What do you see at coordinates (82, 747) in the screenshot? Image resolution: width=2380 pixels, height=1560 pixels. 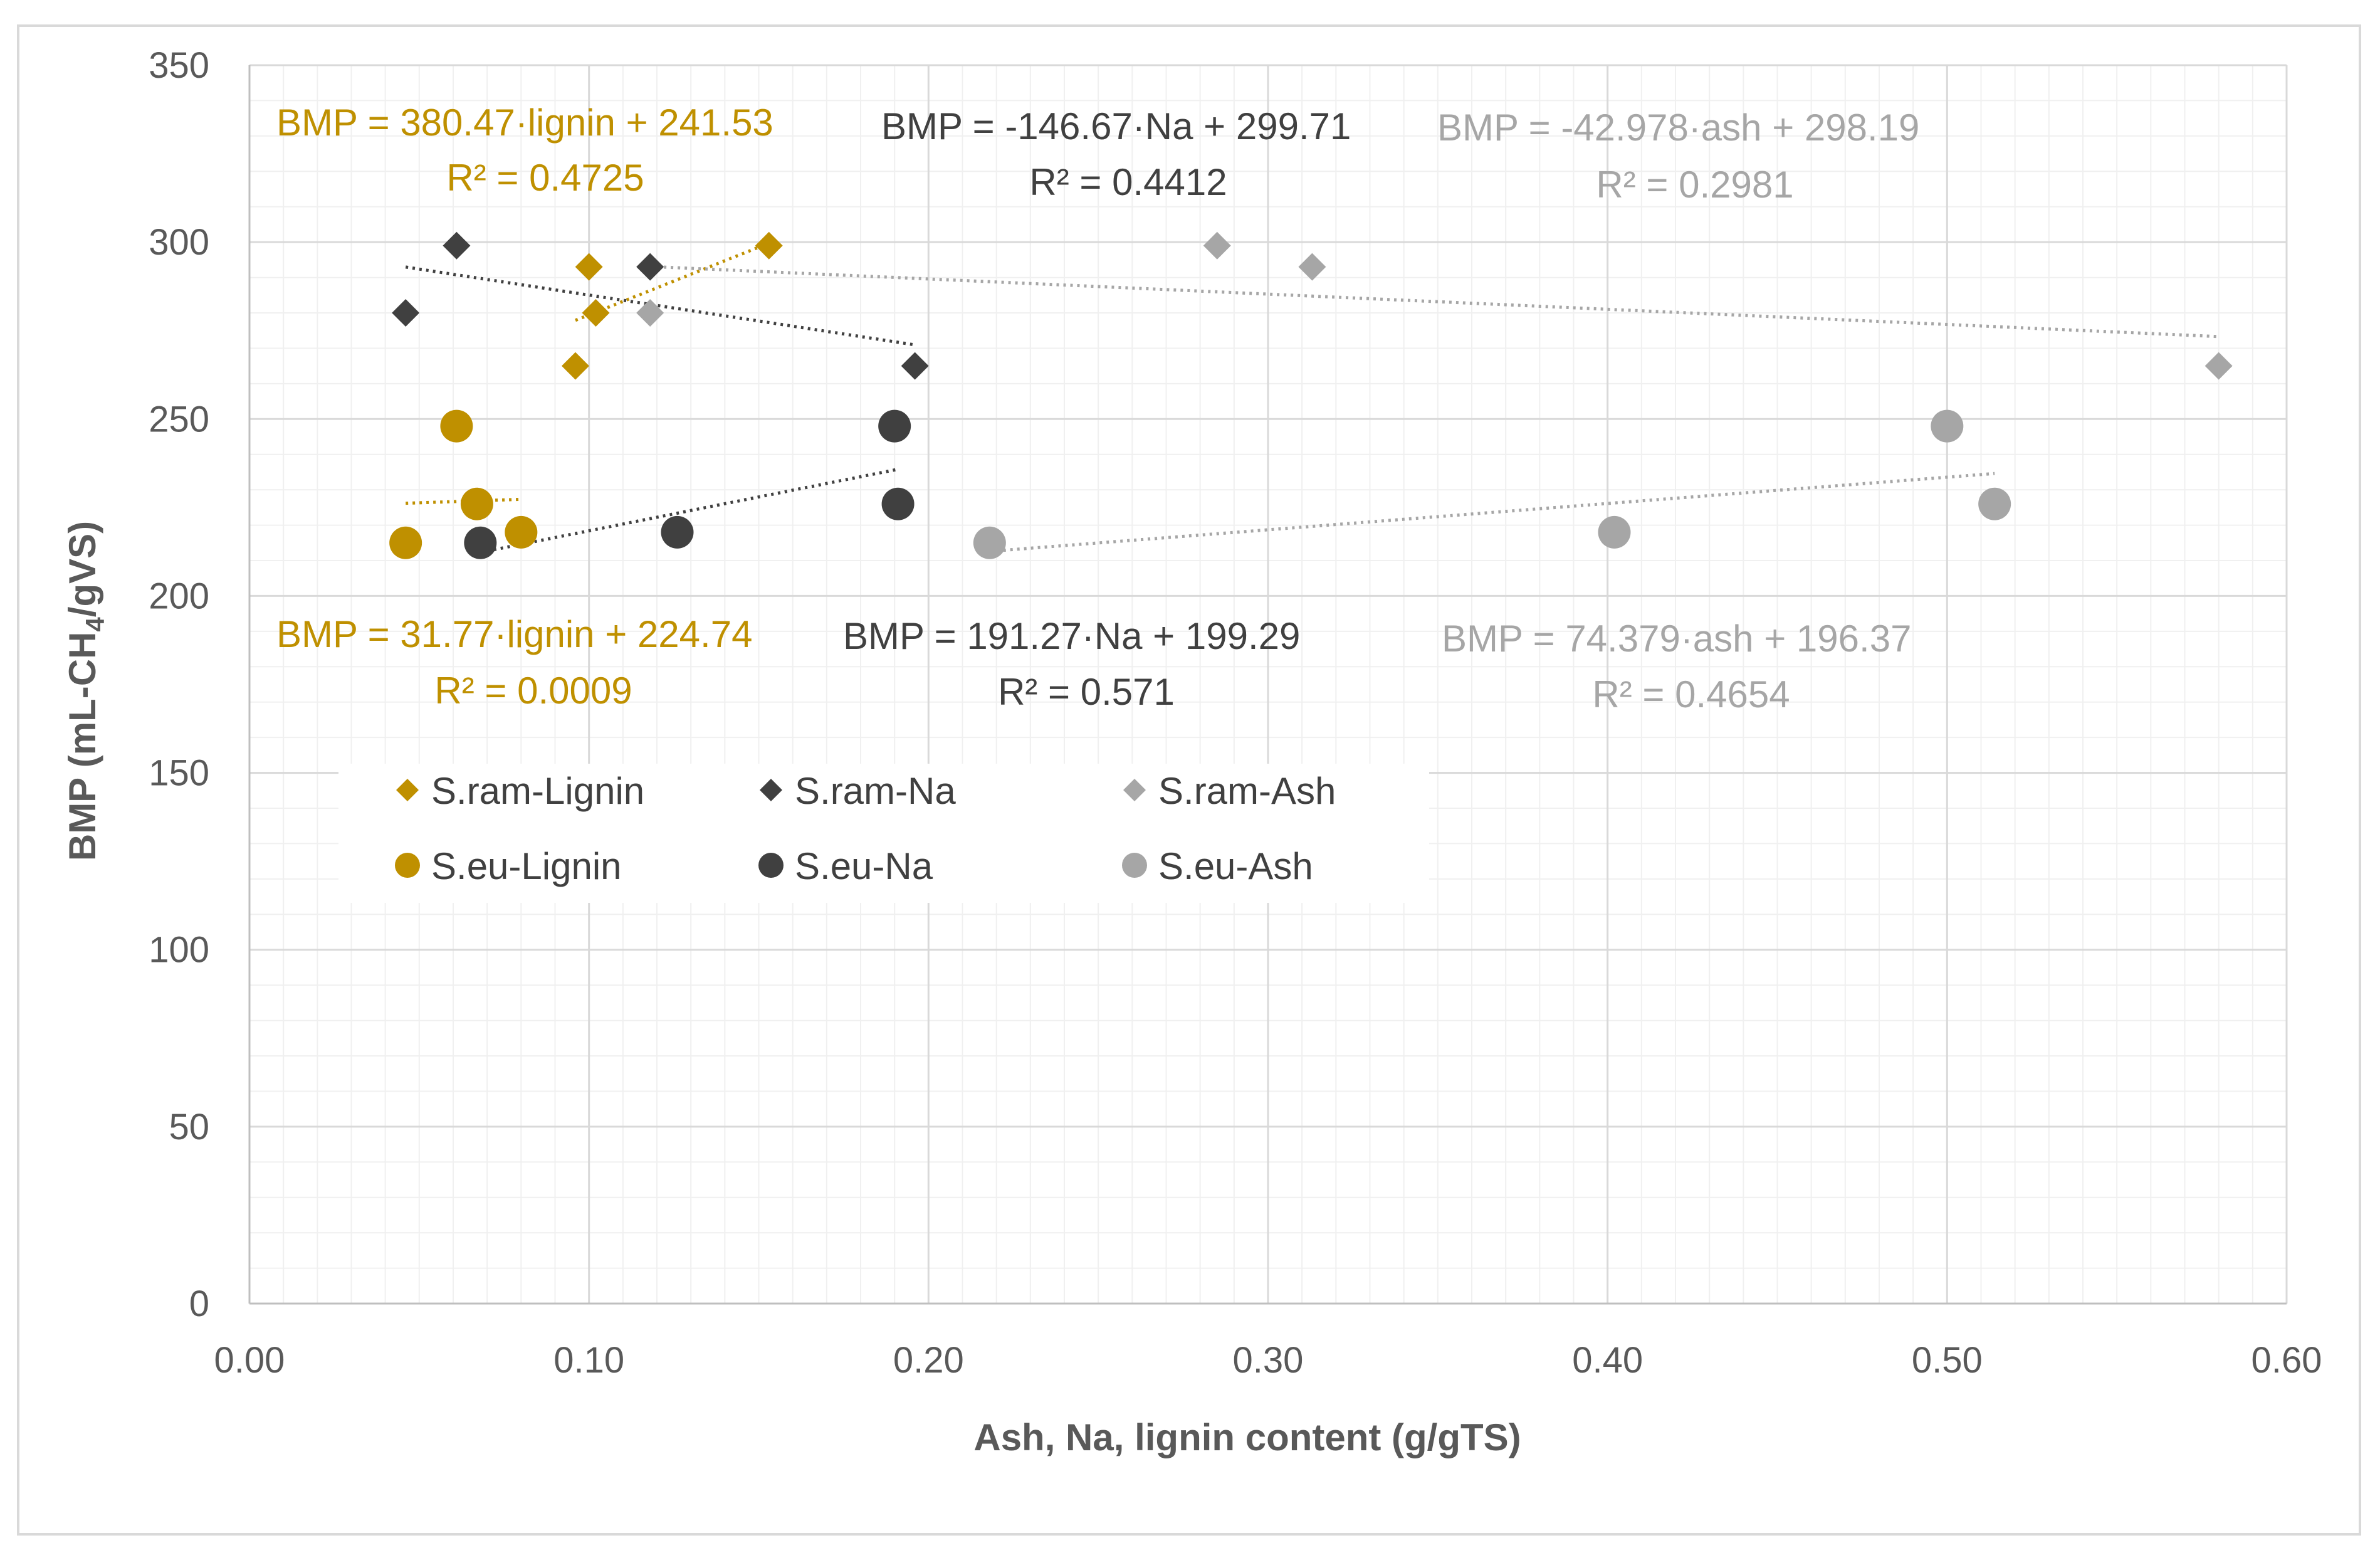 I see `y-axis-title-main: BMP (mL-CH` at bounding box center [82, 747].